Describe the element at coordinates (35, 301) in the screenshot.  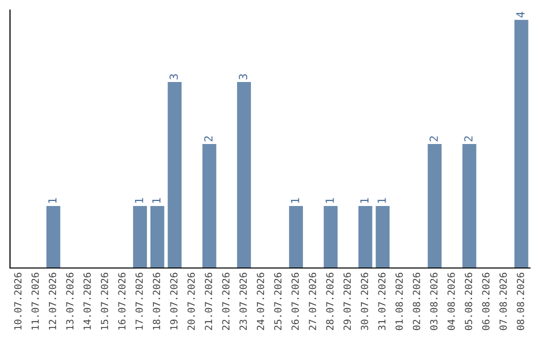
I see `x-tick-label: 11.07.2026` at that location.